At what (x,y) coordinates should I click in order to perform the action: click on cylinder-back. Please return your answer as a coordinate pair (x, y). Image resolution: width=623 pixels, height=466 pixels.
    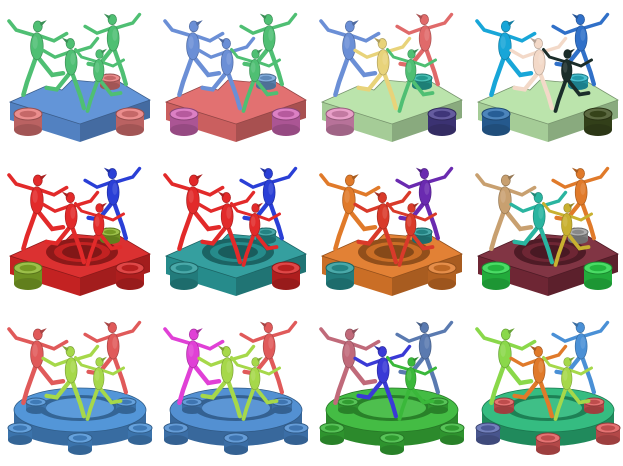
    Looking at the image, I should click on (110, 235).